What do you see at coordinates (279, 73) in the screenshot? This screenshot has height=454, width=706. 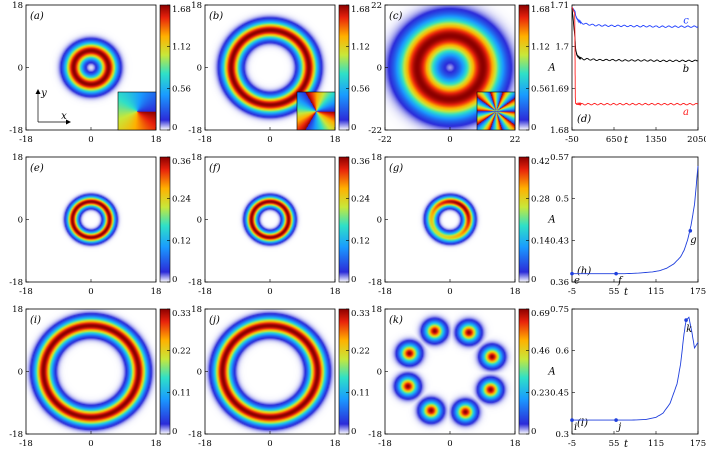 I see `panel-b: -18 0 18 18 0 -18 (b) 1.68 1.12 0.56 0` at bounding box center [279, 73].